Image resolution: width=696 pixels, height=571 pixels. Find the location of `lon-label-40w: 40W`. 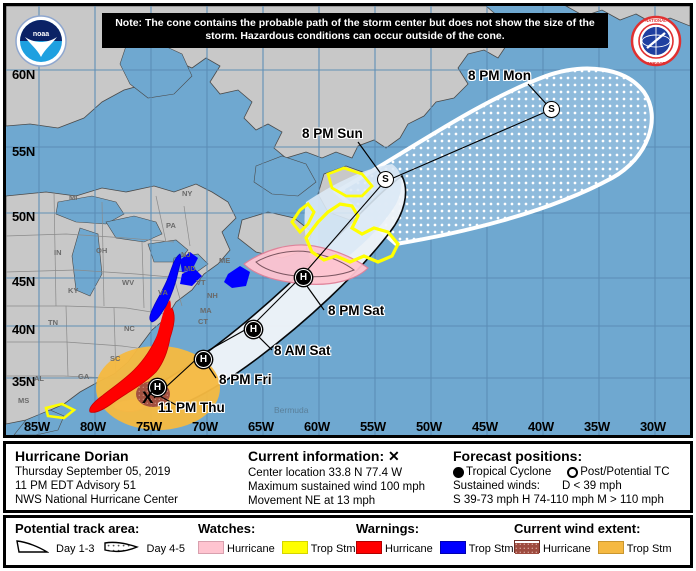

lon-label-40w: 40W is located at coordinates (541, 426).